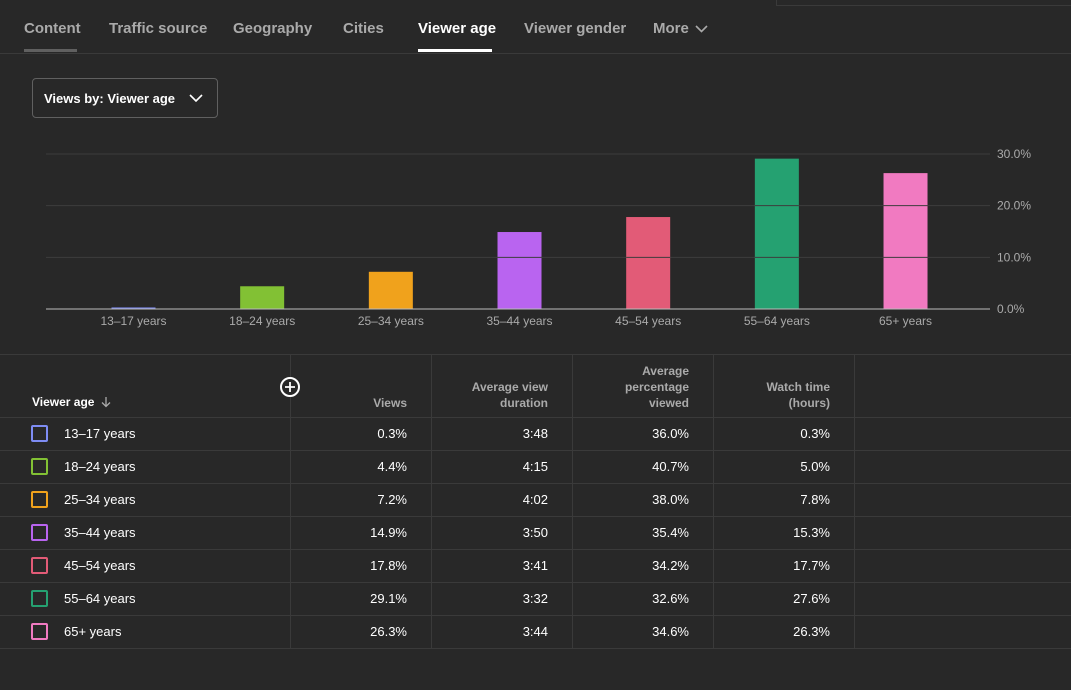 This screenshot has height=690, width=1071. Describe the element at coordinates (535, 417) in the screenshot. I see `table-header-border` at that location.